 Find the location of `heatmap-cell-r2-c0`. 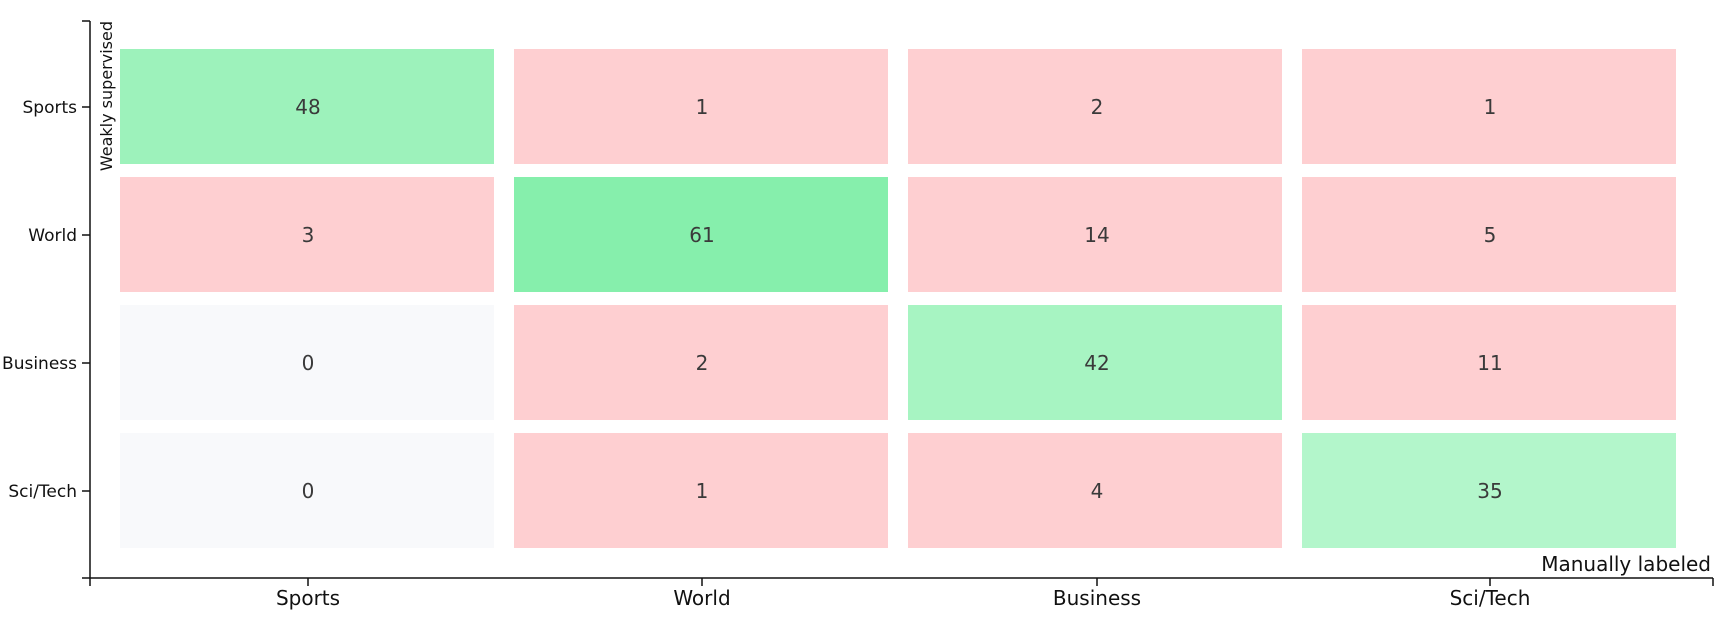

heatmap-cell-r2-c0 is located at coordinates (307, 362).